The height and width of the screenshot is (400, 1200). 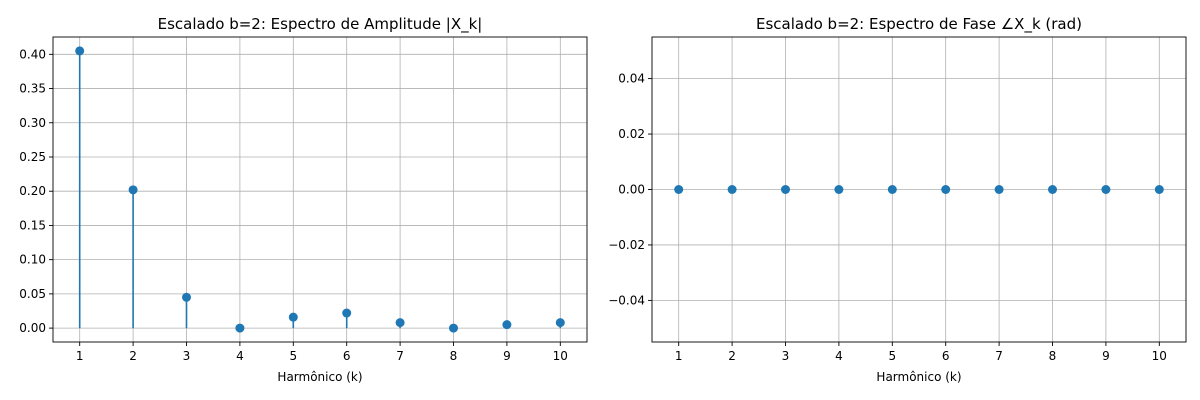 What do you see at coordinates (32, 225) in the screenshot?
I see `y-tick-label: 0.15` at bounding box center [32, 225].